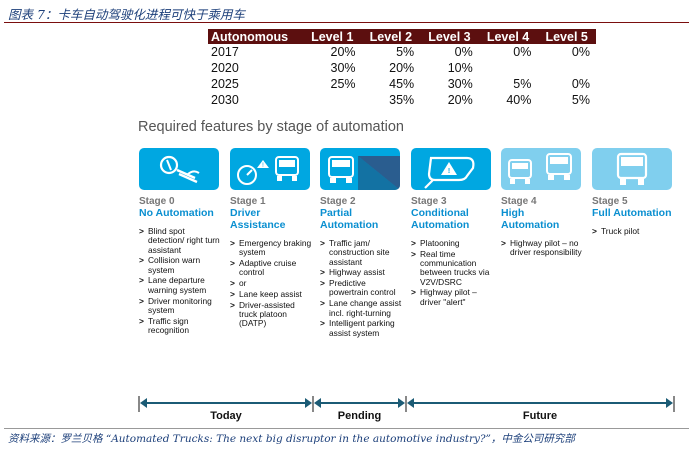  I want to click on share-cell: 40%, so click(519, 100).